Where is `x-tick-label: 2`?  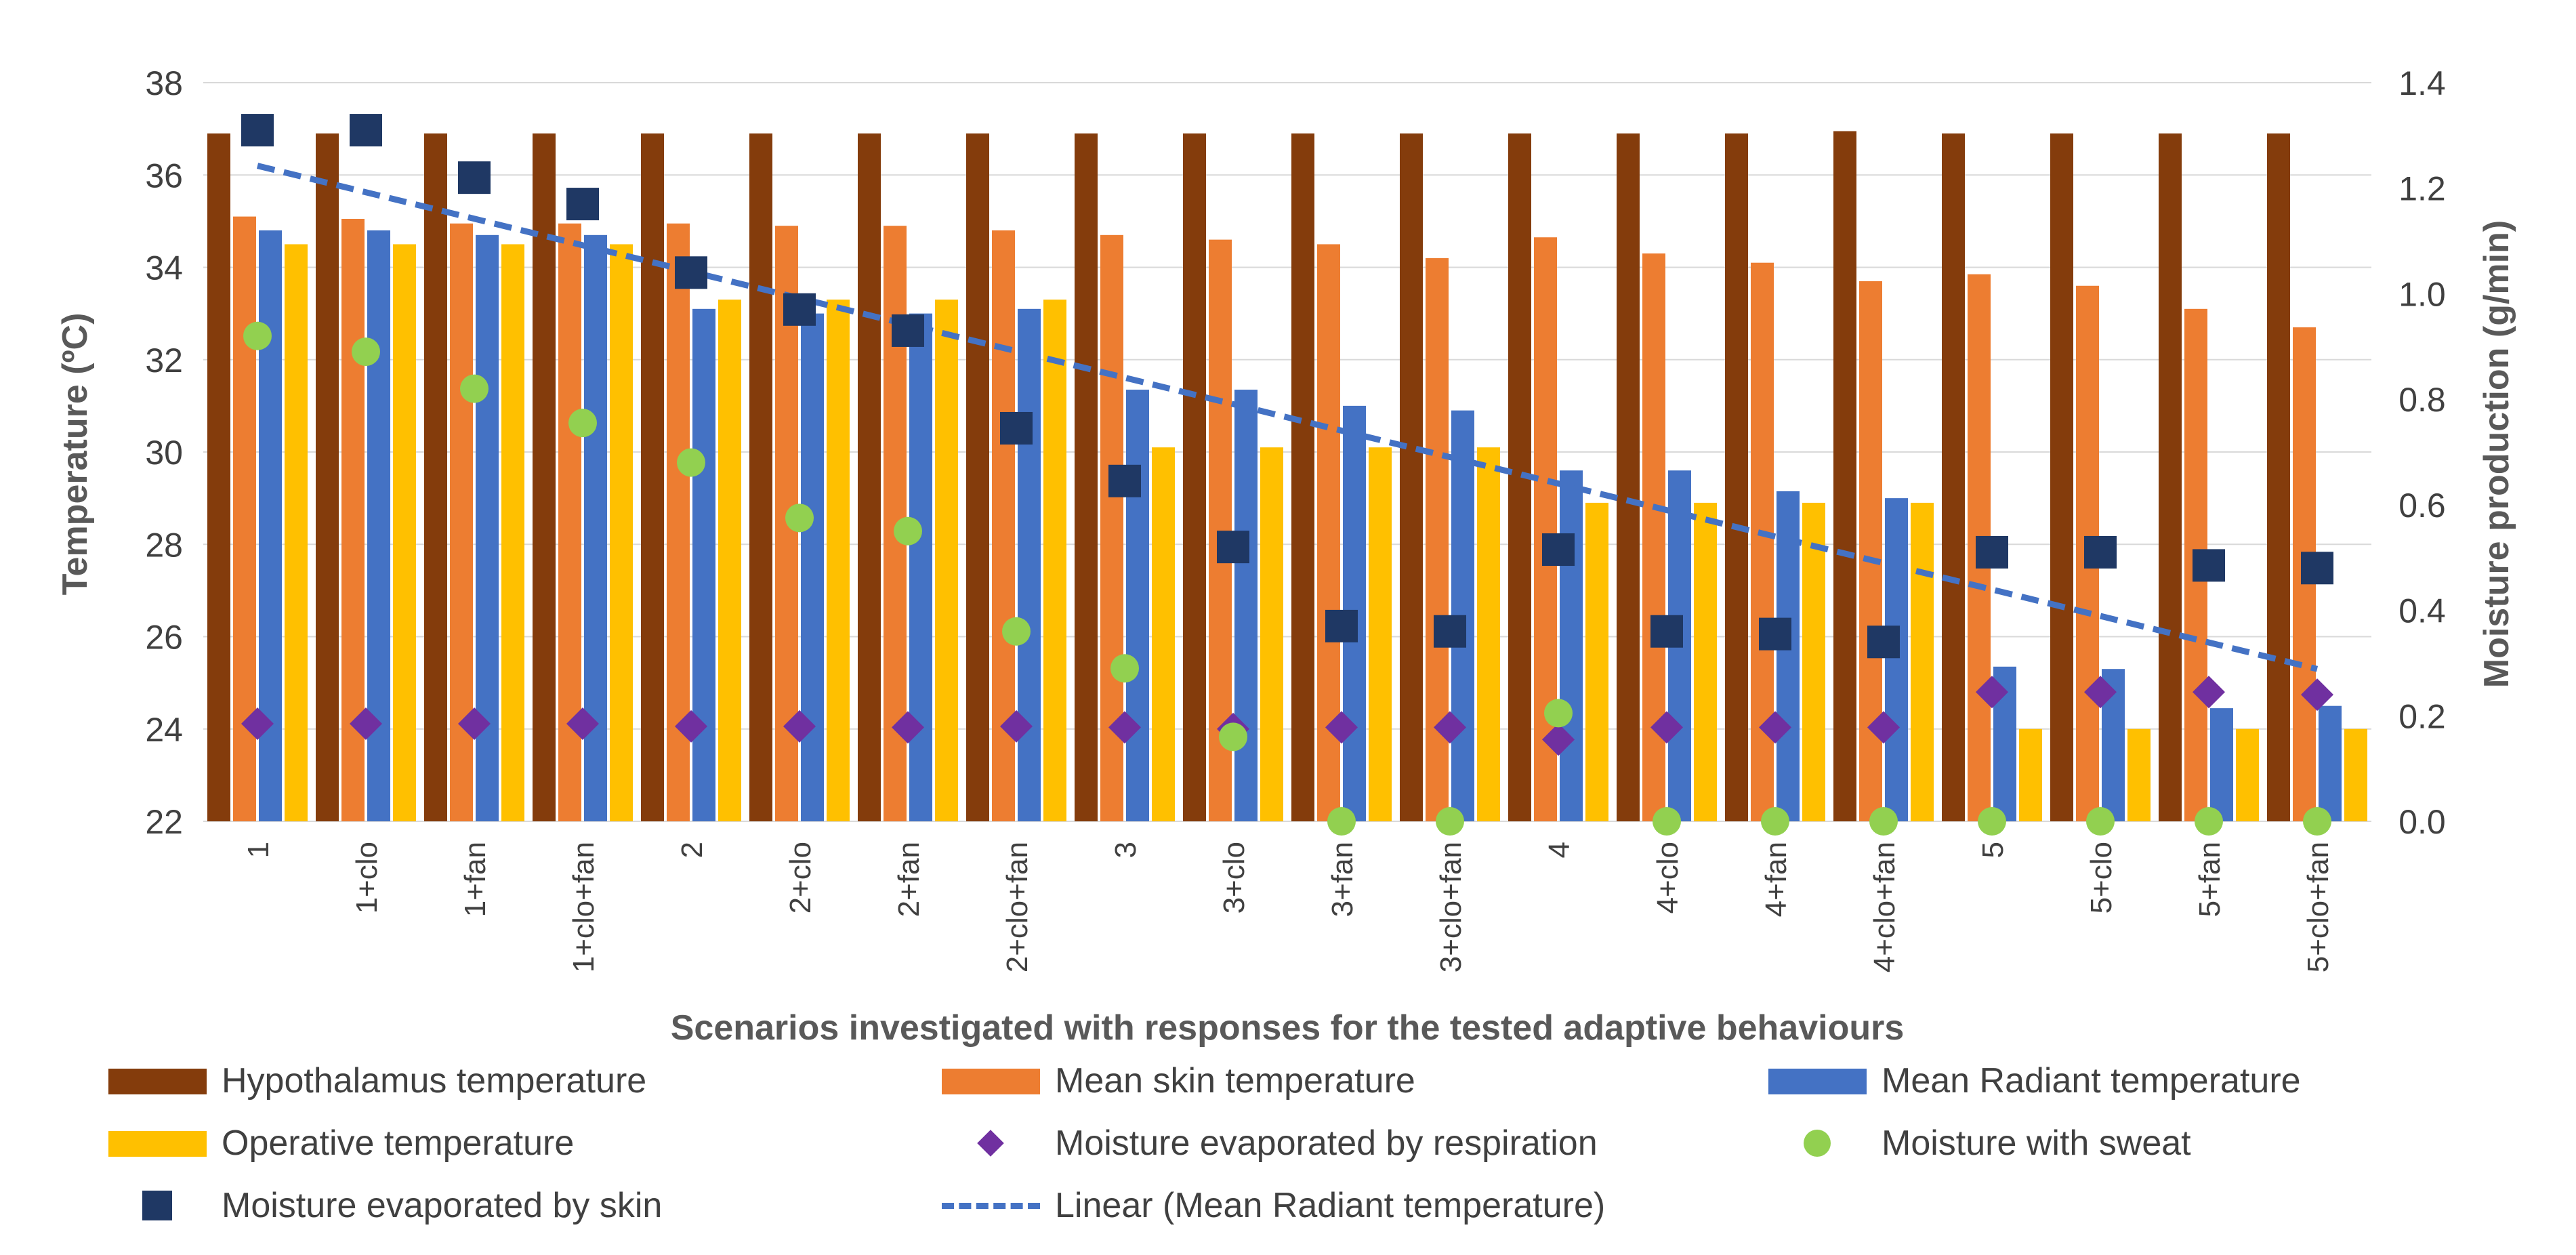
x-tick-label: 2 is located at coordinates (692, 850).